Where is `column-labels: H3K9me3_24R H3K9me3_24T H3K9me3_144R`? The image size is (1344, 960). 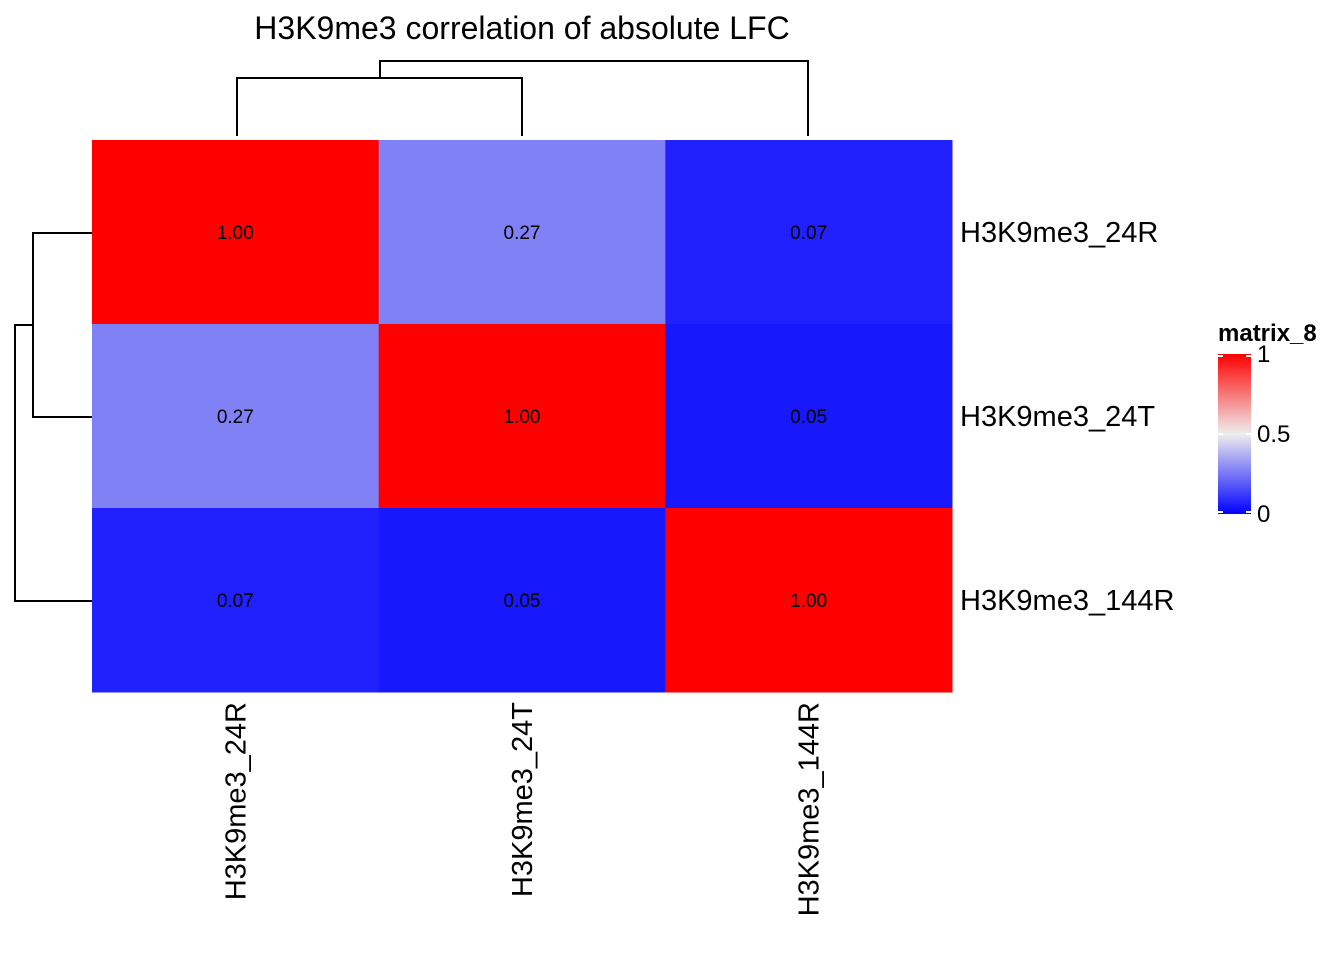
column-labels: H3K9me3_24R H3K9me3_24T H3K9me3_144R is located at coordinates (522, 809).